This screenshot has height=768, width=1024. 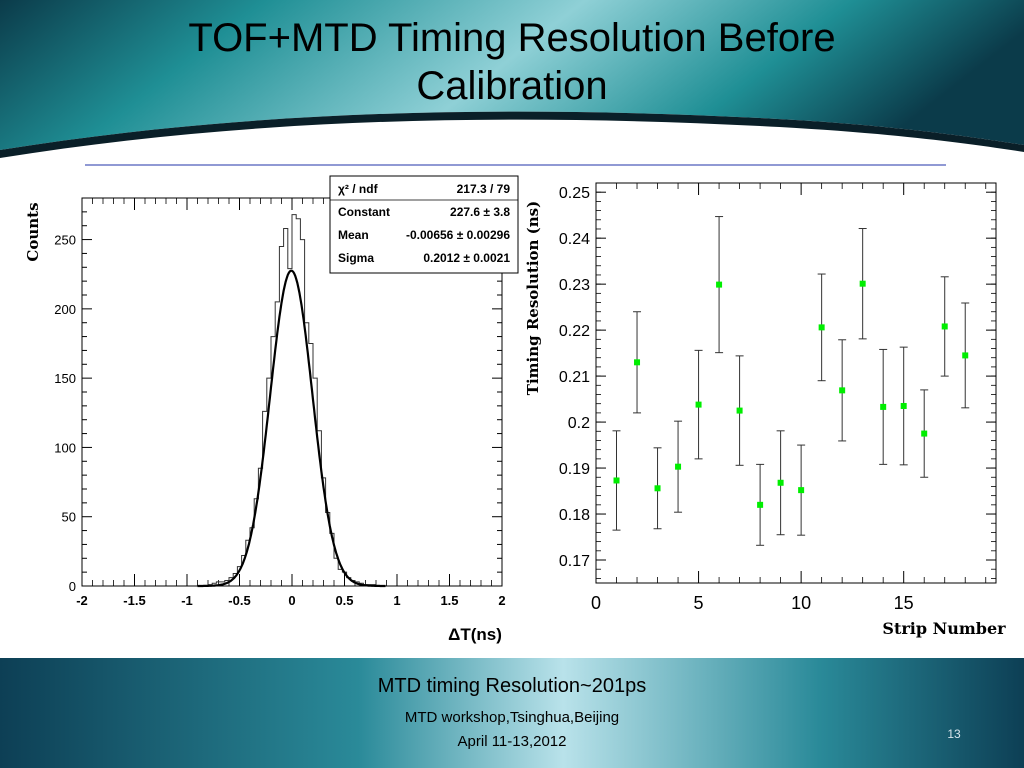 What do you see at coordinates (82, 600) in the screenshot?
I see `x-tick-label: -2` at bounding box center [82, 600].